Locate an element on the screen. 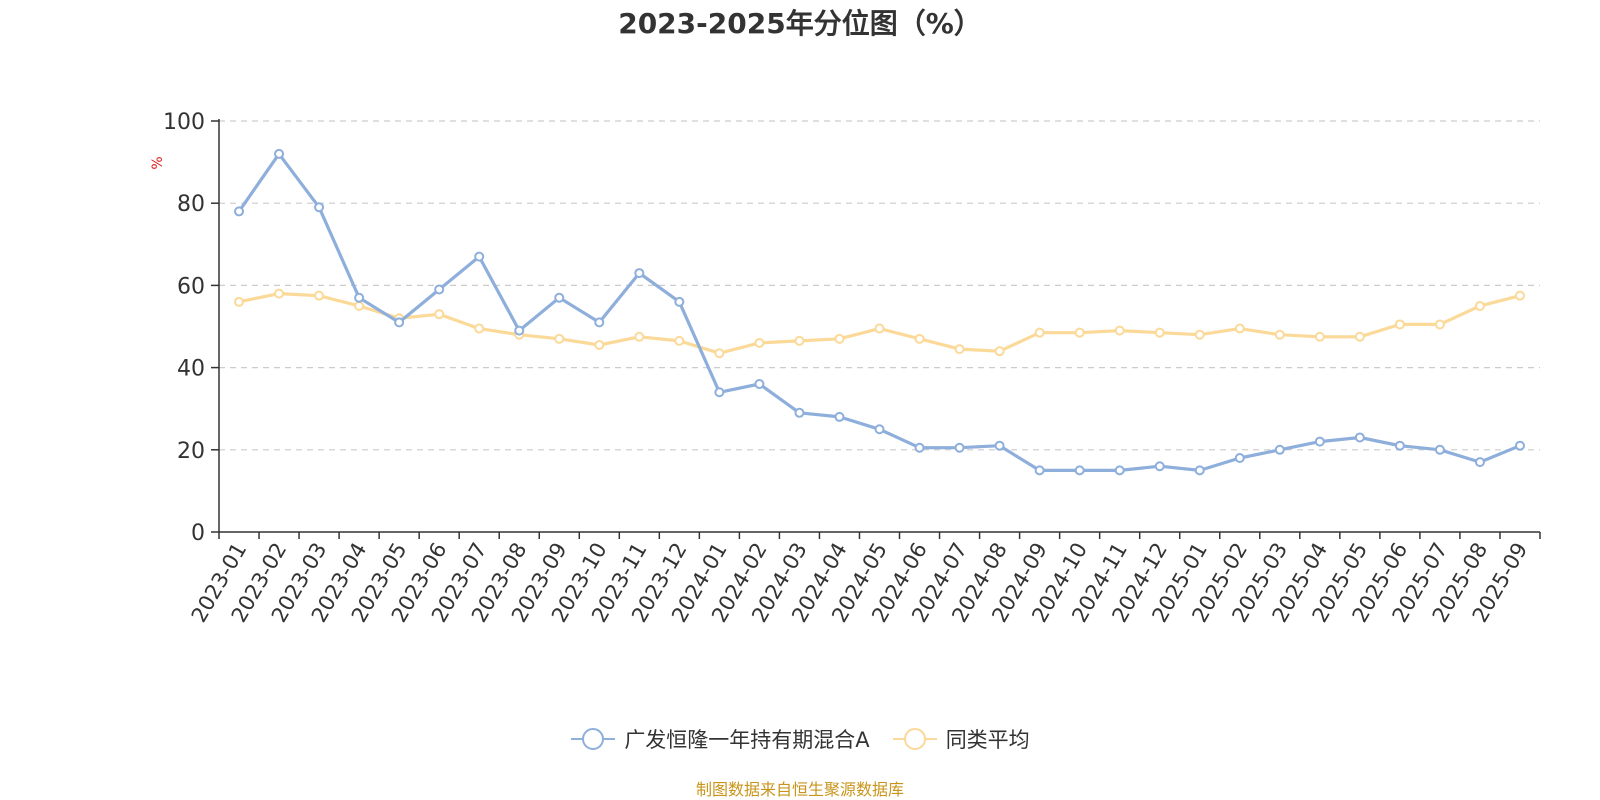 Image resolution: width=1600 pixels, height=800 pixels. y-axis-label: % is located at coordinates (158, 162).